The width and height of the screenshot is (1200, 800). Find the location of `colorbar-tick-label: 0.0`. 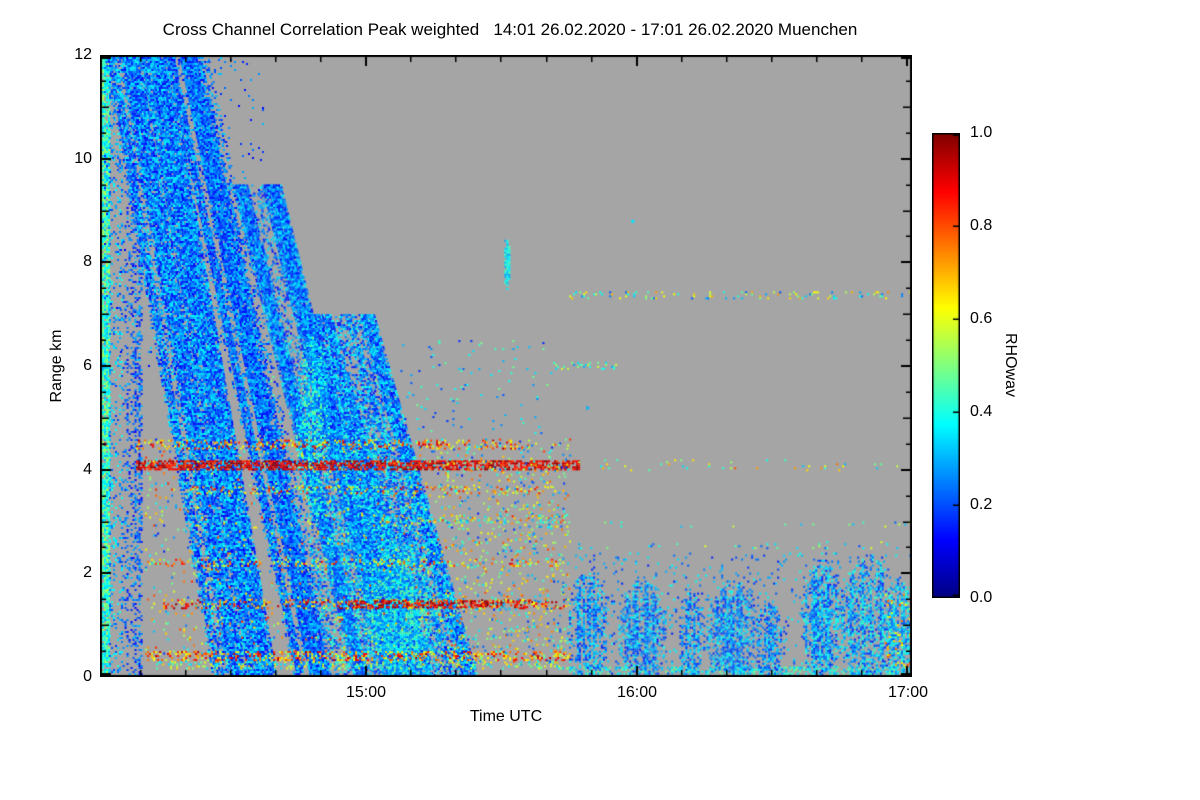

colorbar-tick-label: 0.0 is located at coordinates (981, 597).